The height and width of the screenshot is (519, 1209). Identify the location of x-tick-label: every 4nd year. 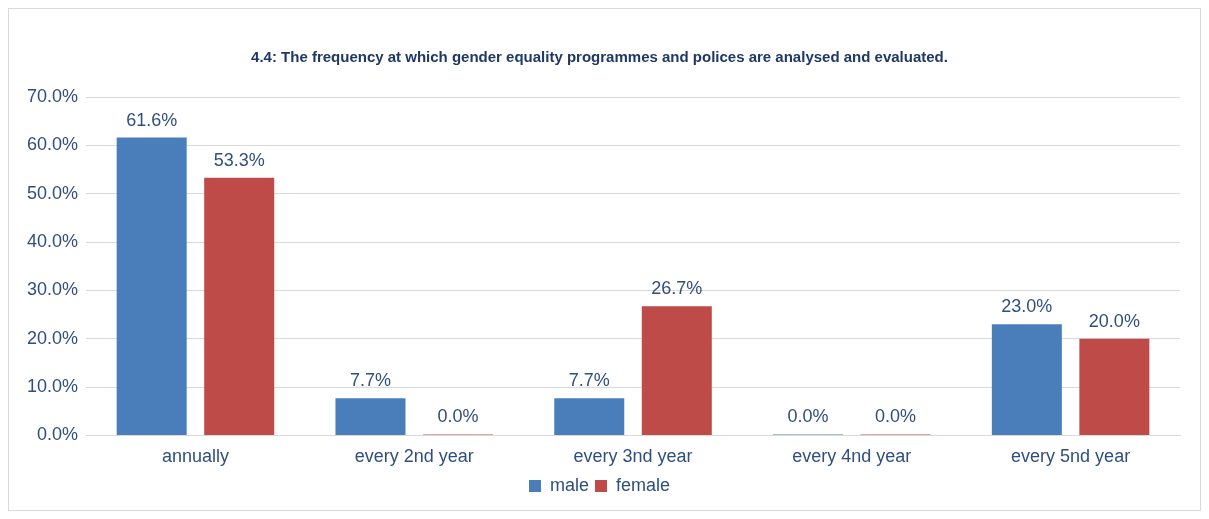
(852, 456).